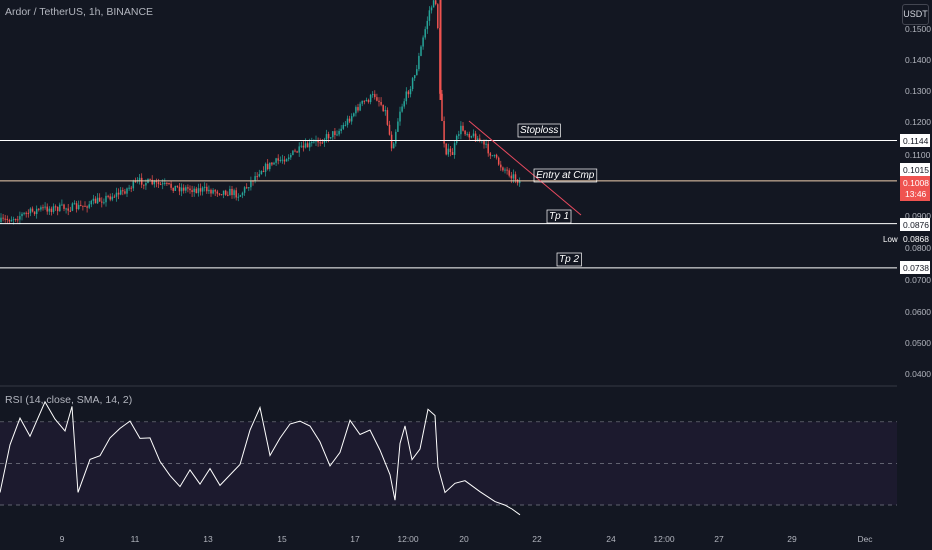 The image size is (932, 550). I want to click on level-price-label: 0.0876, so click(916, 225).